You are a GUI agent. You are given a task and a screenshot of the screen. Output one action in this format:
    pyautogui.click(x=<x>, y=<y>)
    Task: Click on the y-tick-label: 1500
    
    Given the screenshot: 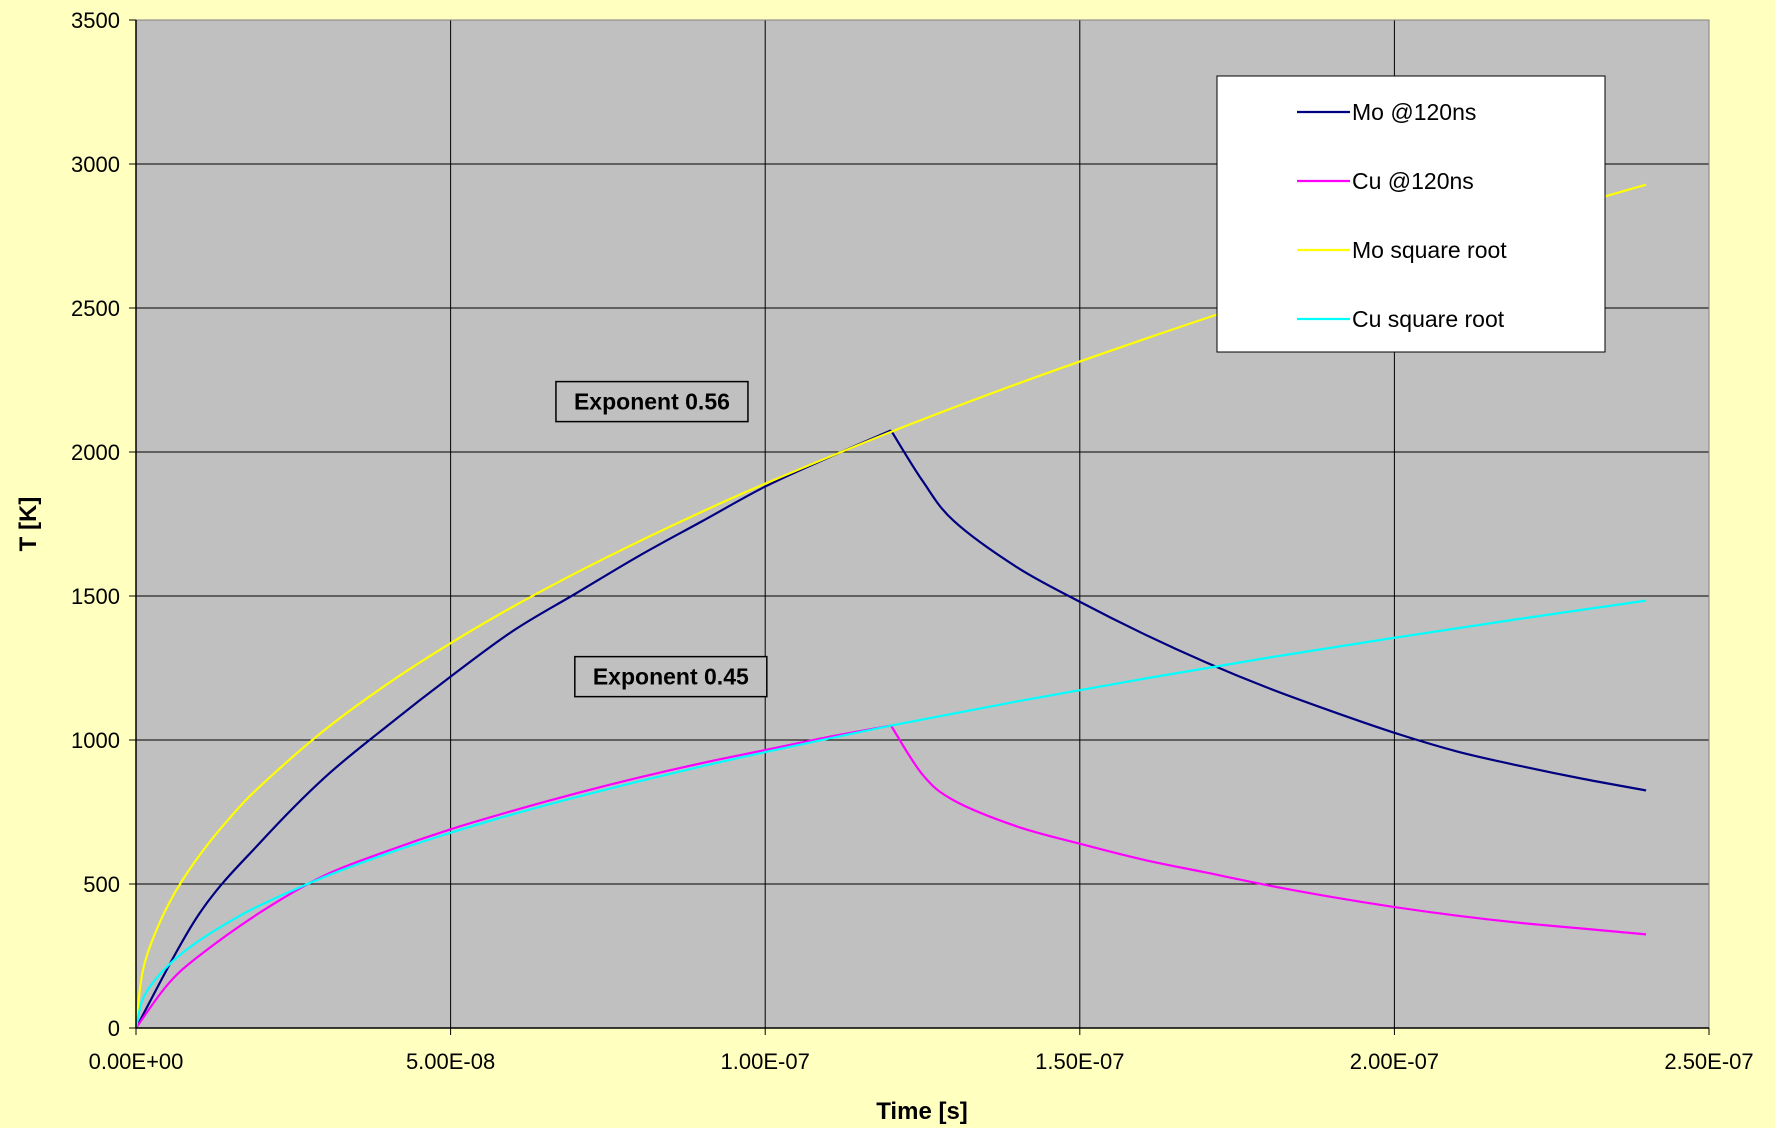 What is the action you would take?
    pyautogui.click(x=95, y=596)
    